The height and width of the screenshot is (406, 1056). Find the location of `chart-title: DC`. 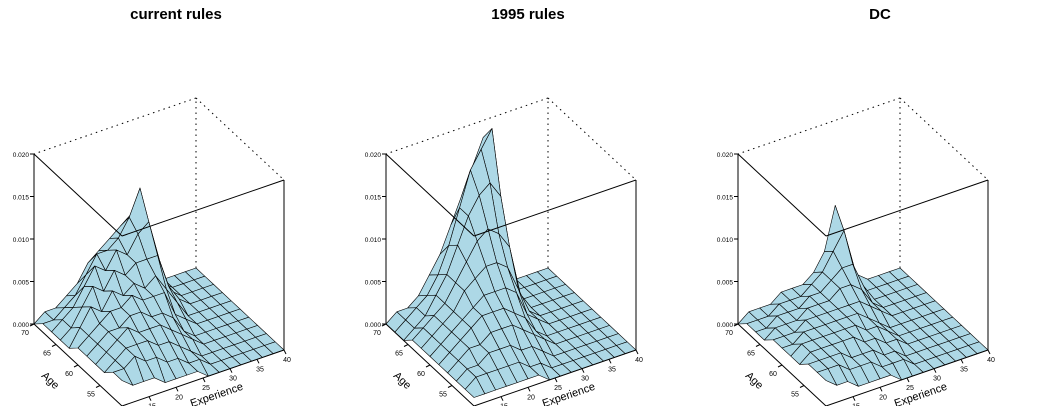

chart-title: DC is located at coordinates (880, 14).